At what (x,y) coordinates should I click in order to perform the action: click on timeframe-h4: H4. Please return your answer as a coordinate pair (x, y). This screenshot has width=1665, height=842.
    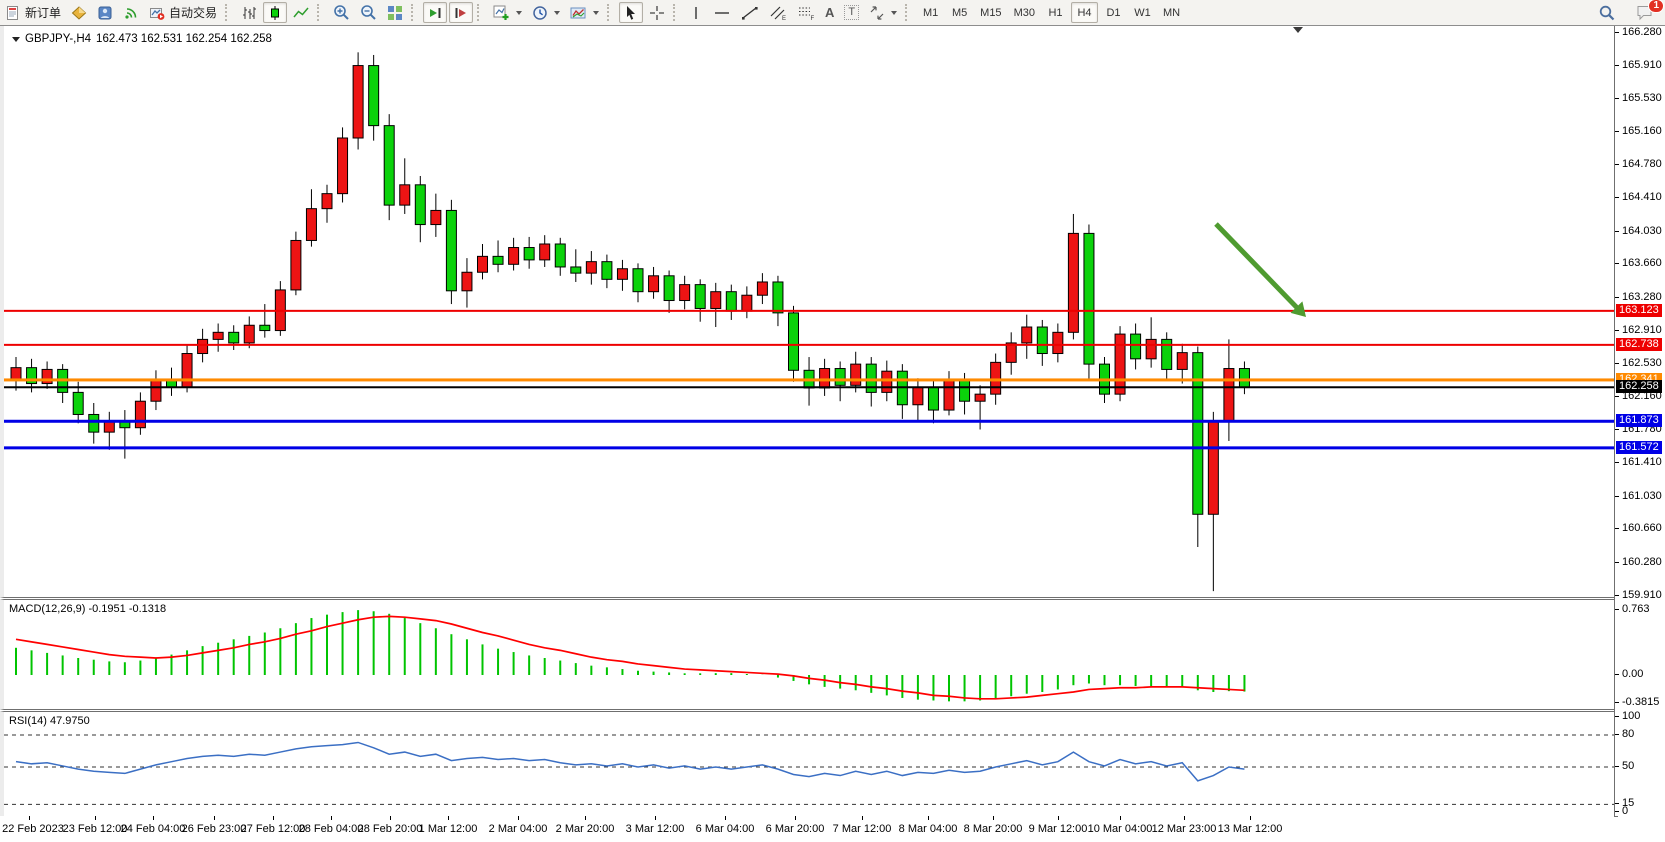
    Looking at the image, I should click on (1084, 12).